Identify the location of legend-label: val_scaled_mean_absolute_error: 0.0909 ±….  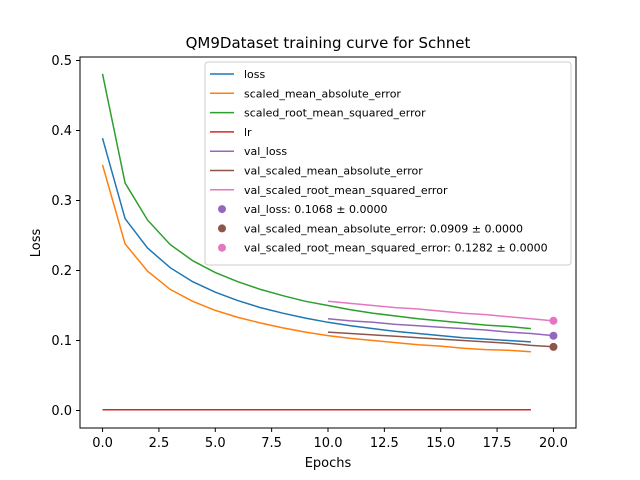
(383, 228).